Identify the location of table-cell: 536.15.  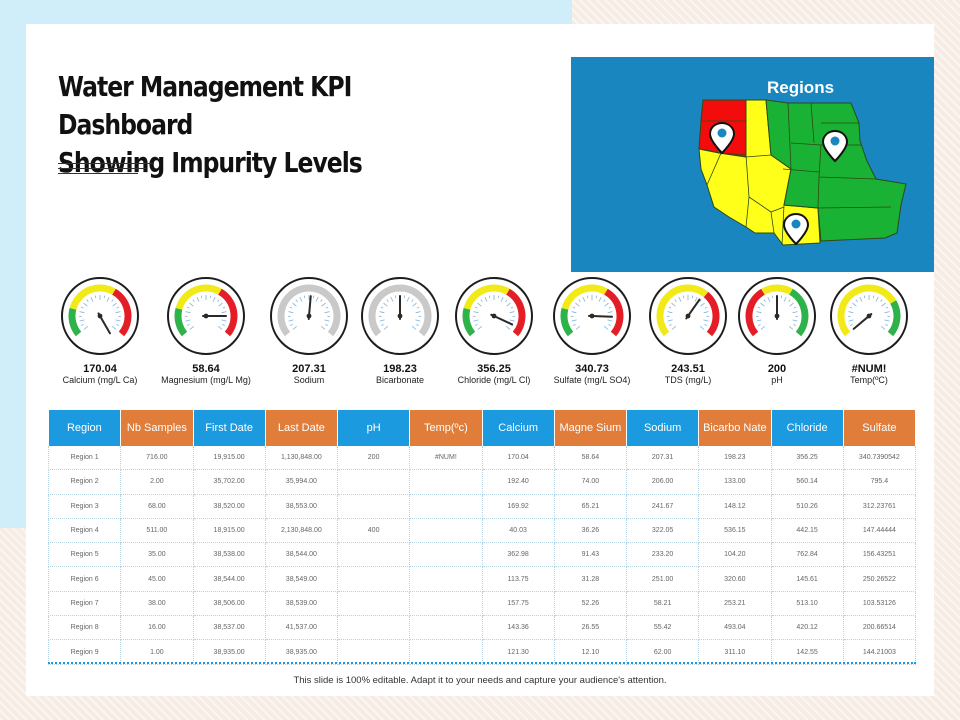
(735, 531).